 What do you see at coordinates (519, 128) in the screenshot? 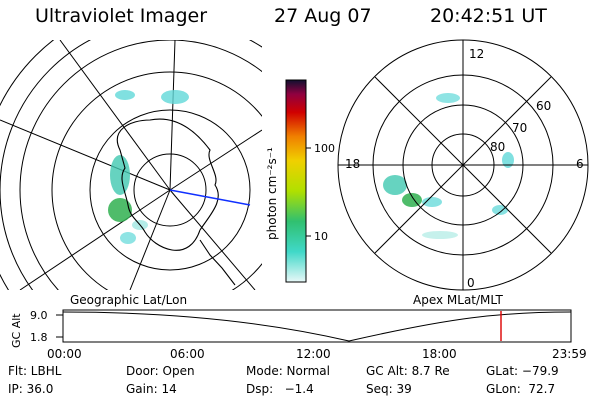
I see `lat-label-70: 70` at bounding box center [519, 128].